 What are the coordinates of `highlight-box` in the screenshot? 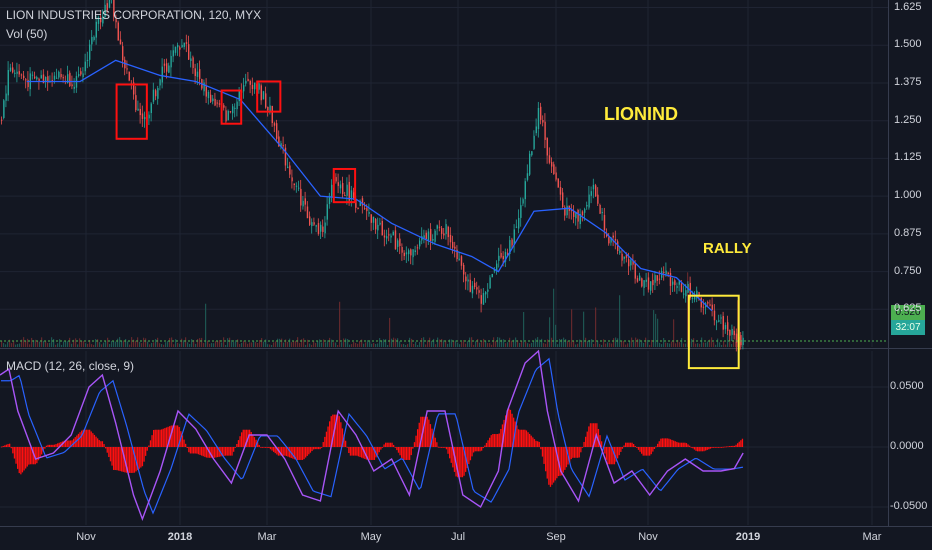 It's located at (231, 107).